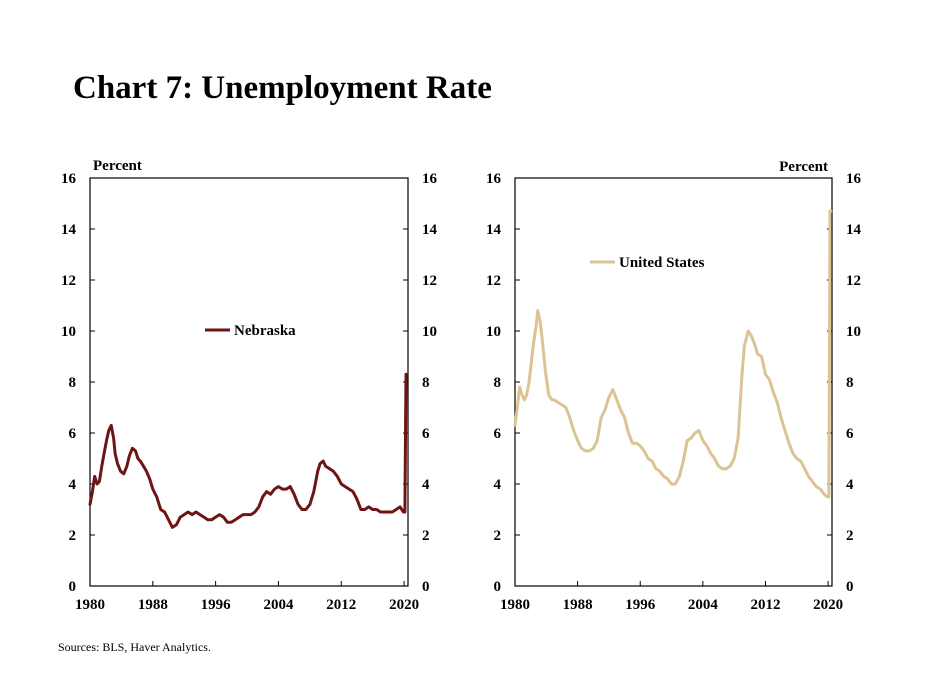  I want to click on page-title: Chart 7: Unemployment Rate, so click(282, 88).